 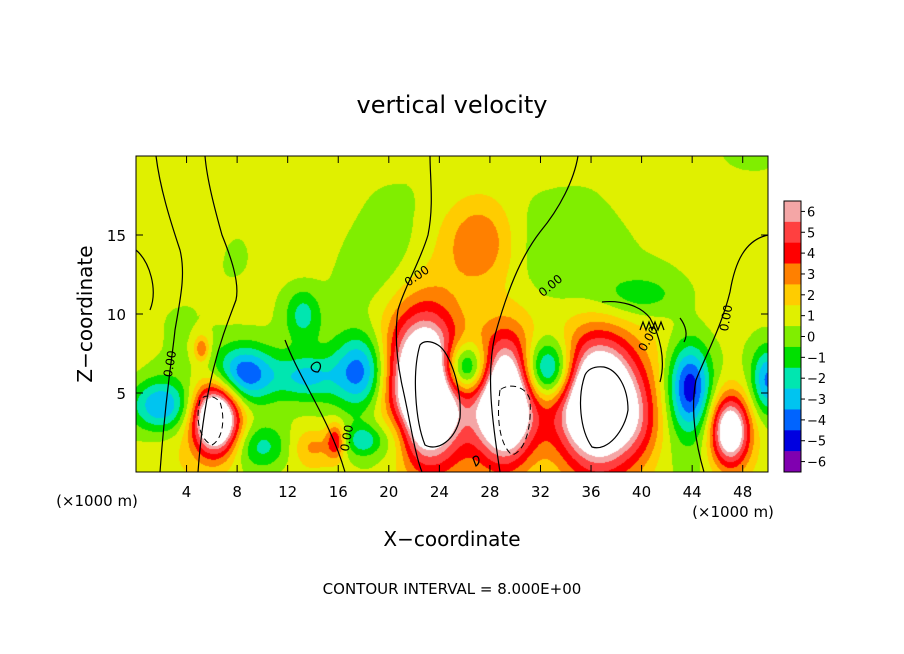 What do you see at coordinates (816, 463) in the screenshot?
I see `colorbar-tick-label: −6` at bounding box center [816, 463].